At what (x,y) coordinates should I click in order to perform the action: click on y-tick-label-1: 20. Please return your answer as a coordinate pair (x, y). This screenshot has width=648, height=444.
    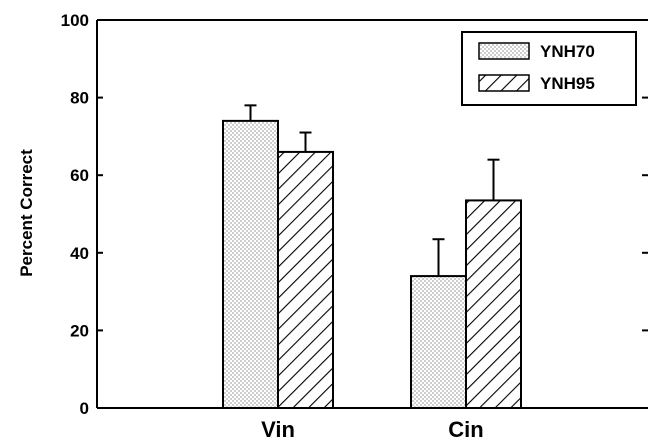
    Looking at the image, I should click on (79, 330).